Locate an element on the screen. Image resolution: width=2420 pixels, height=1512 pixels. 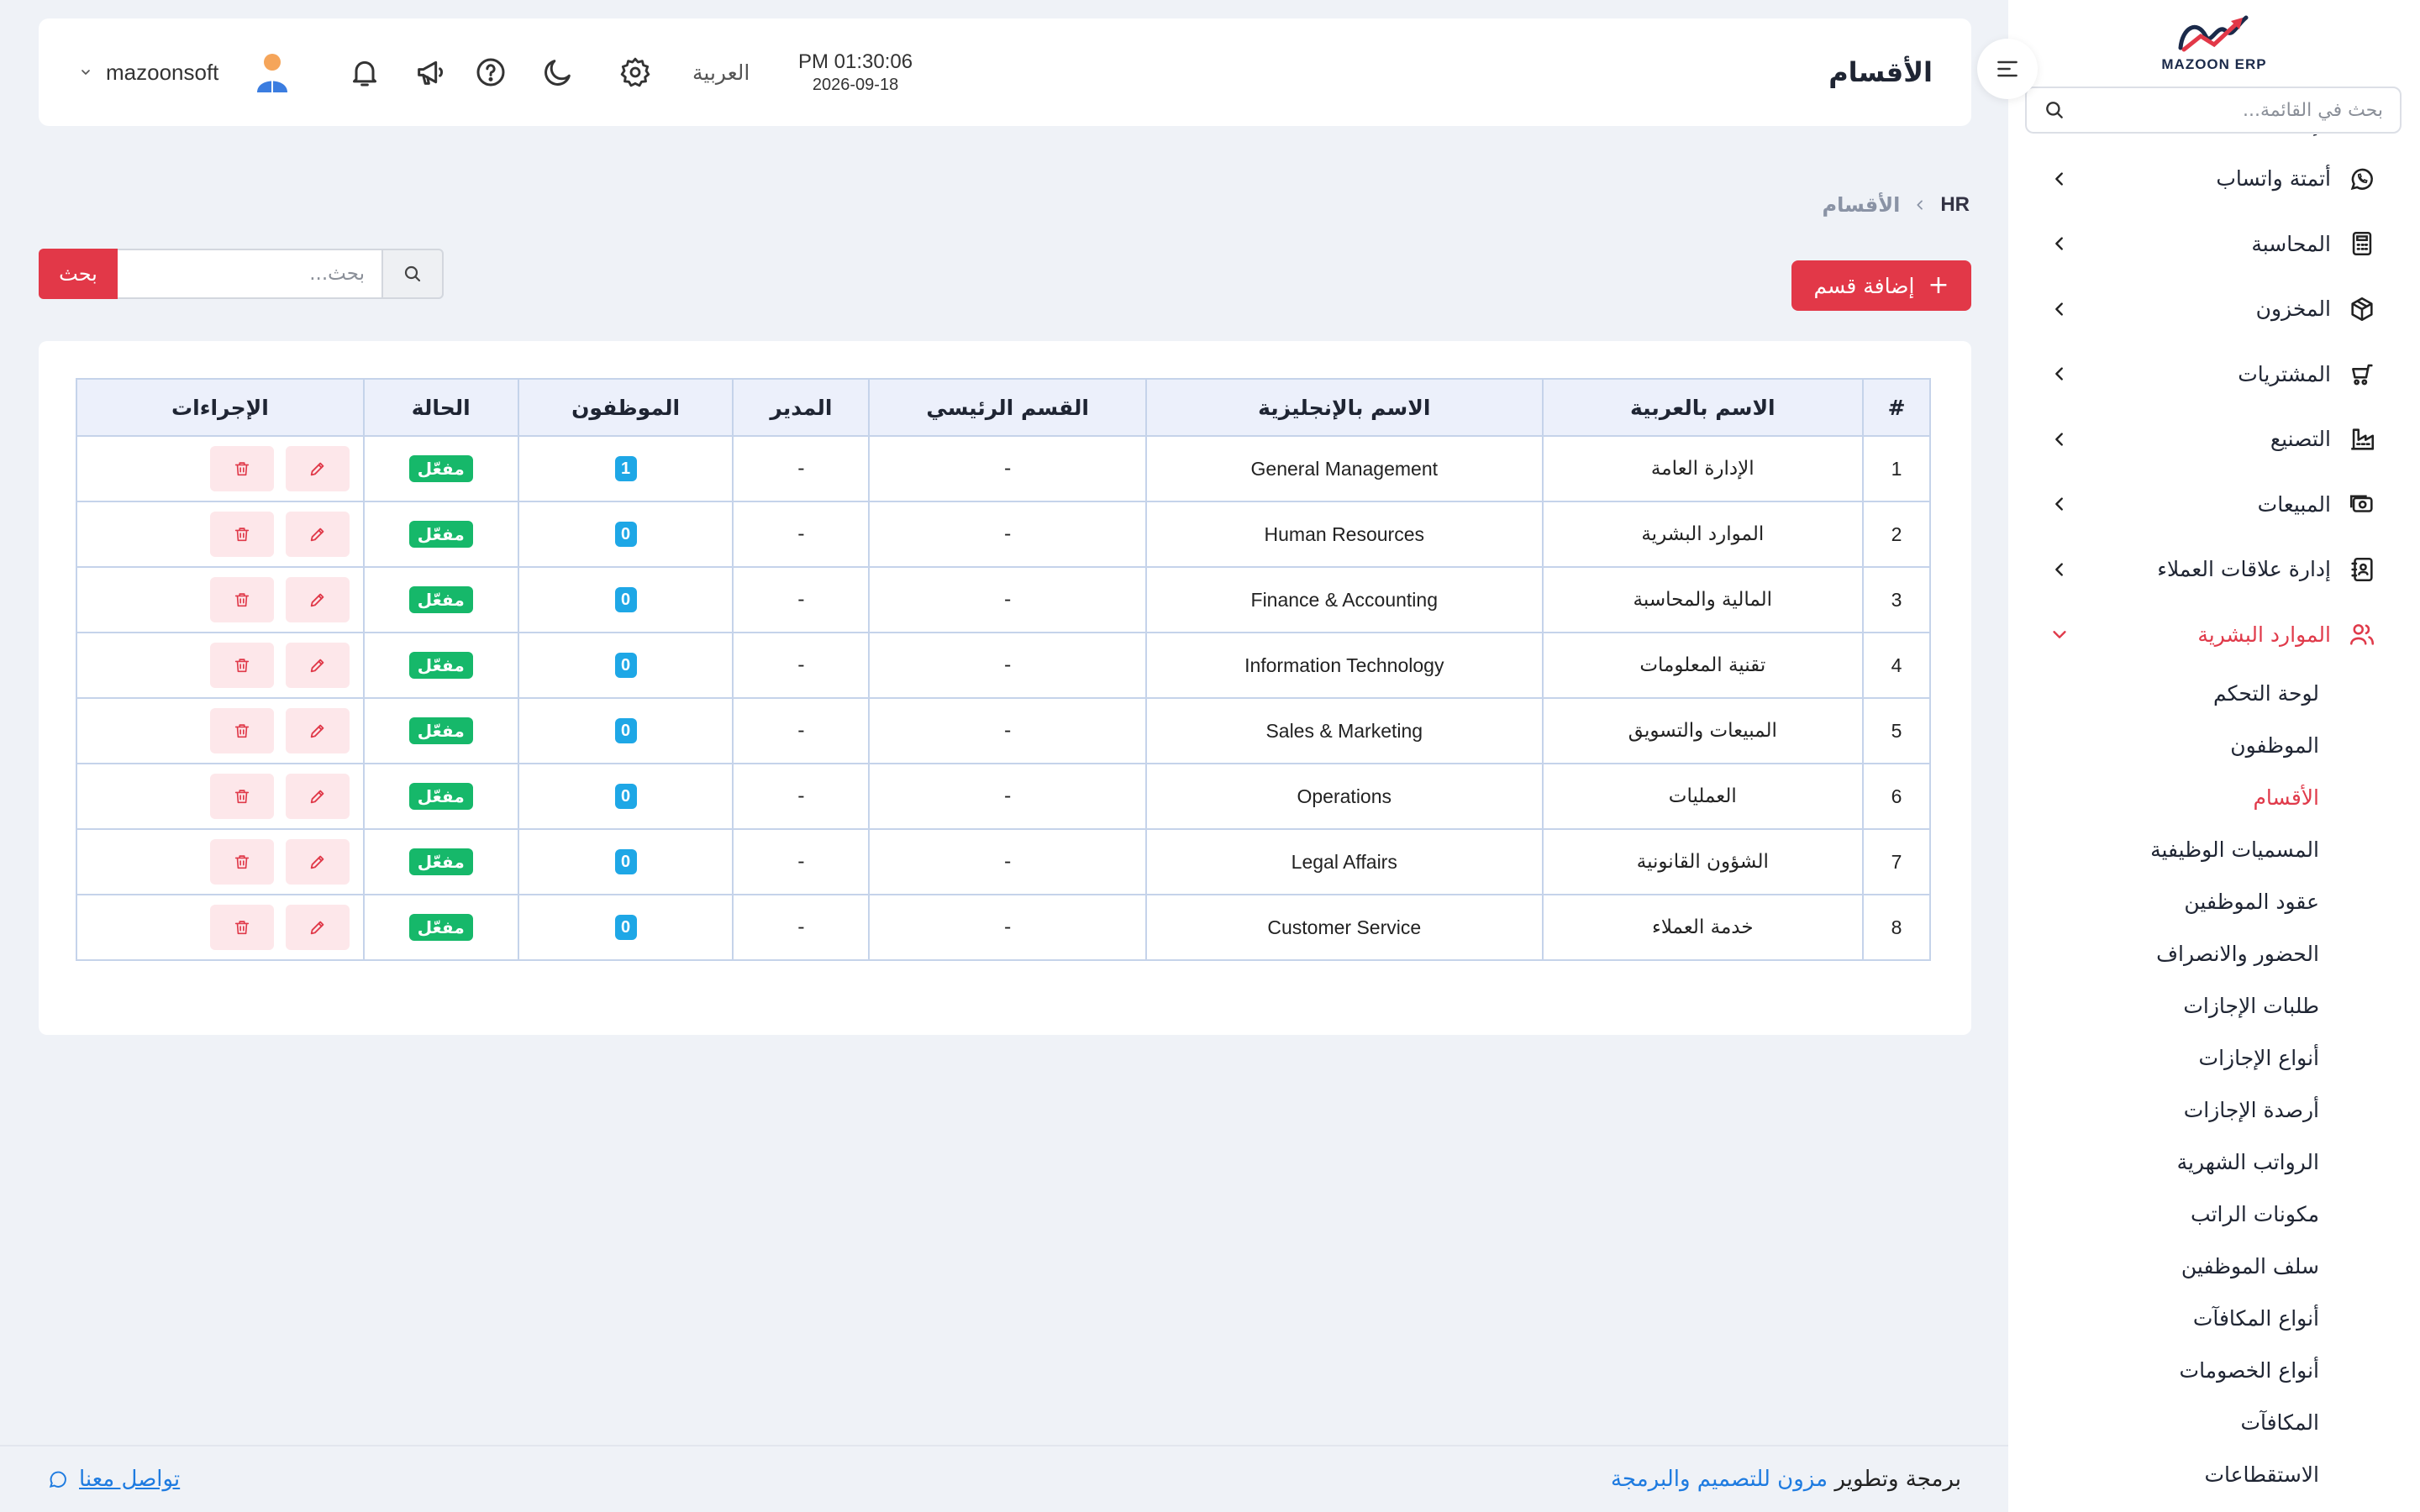
language-switcher: العربية is located at coordinates (721, 72).